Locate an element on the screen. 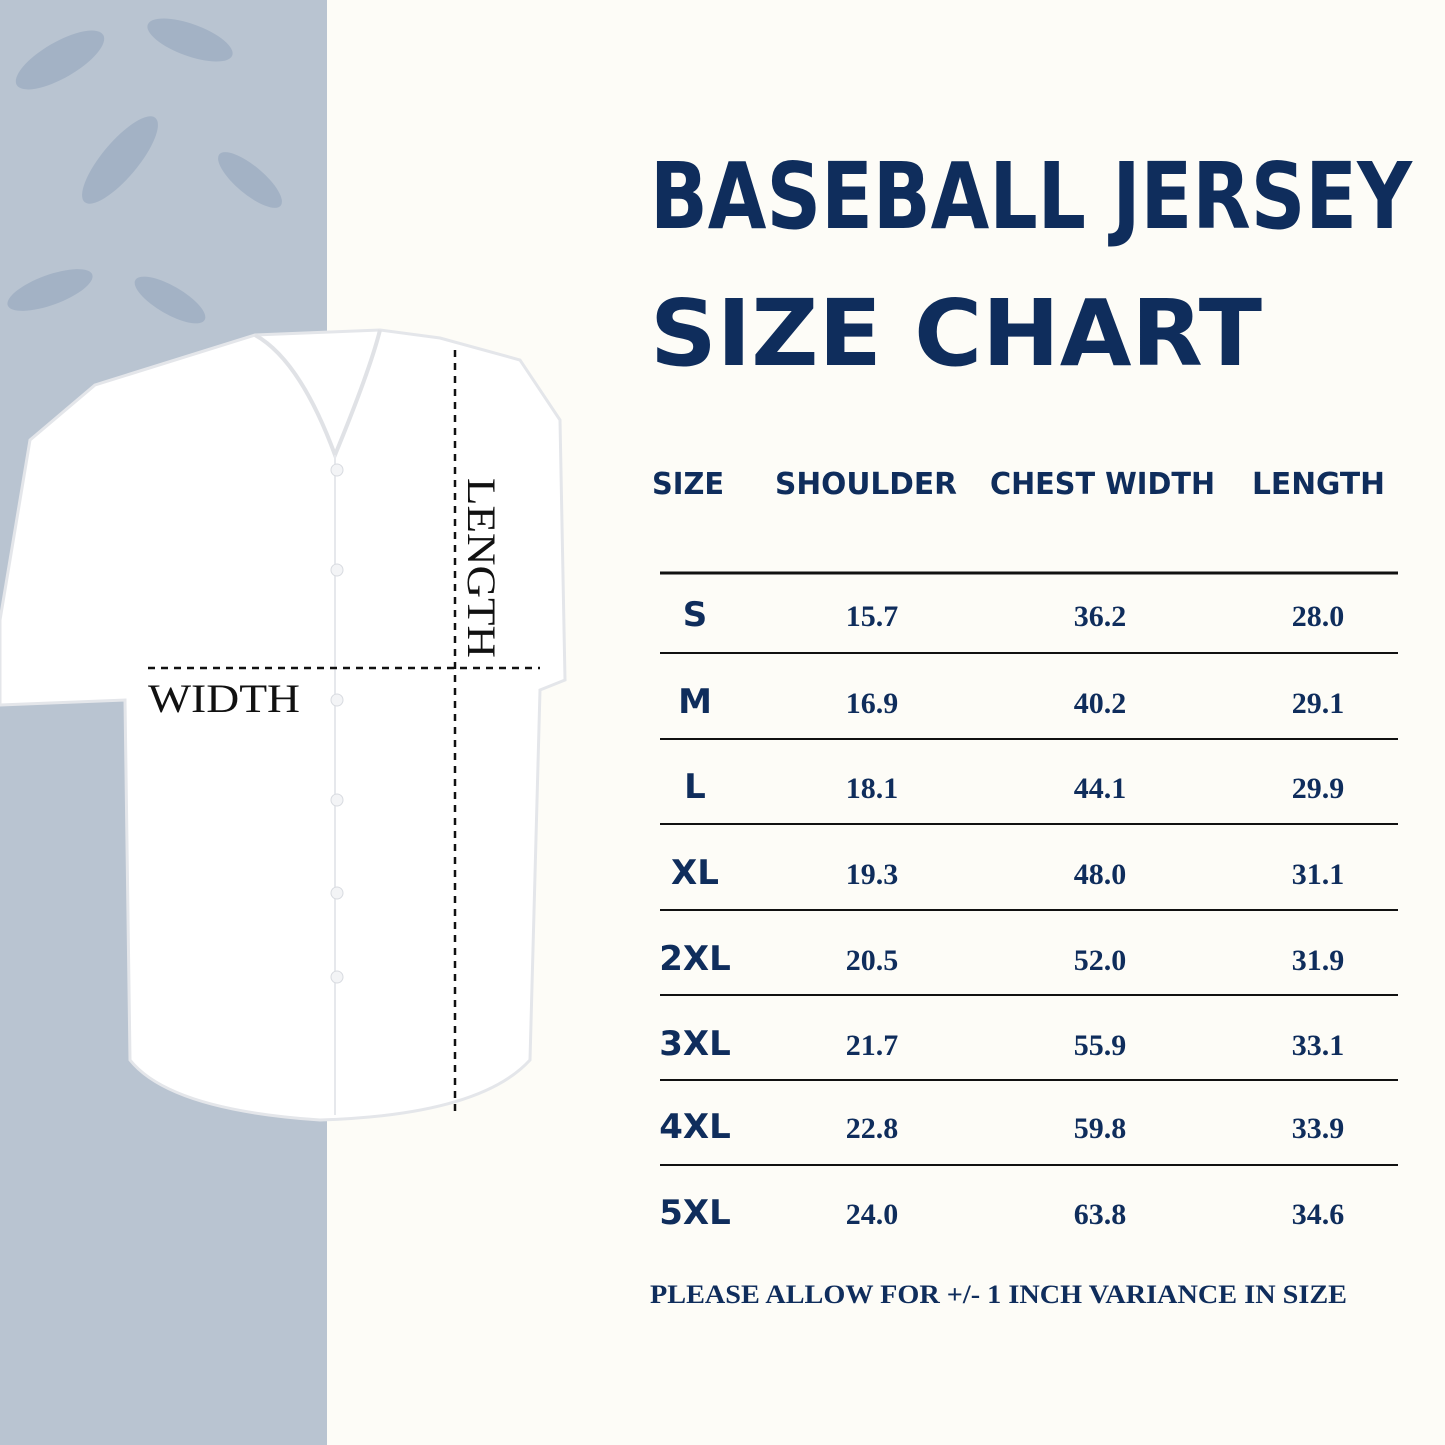 The width and height of the screenshot is (1445, 1445). value-cell: 29.9 is located at coordinates (1318, 788).